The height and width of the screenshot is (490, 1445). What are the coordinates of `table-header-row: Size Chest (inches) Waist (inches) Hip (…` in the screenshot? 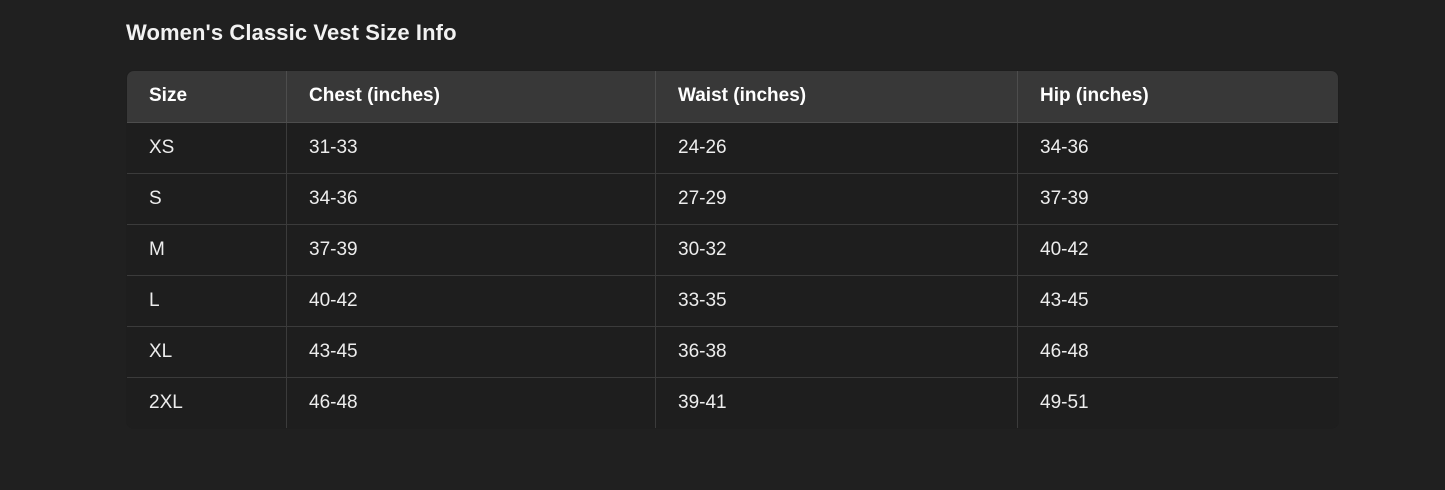 It's located at (732, 97).